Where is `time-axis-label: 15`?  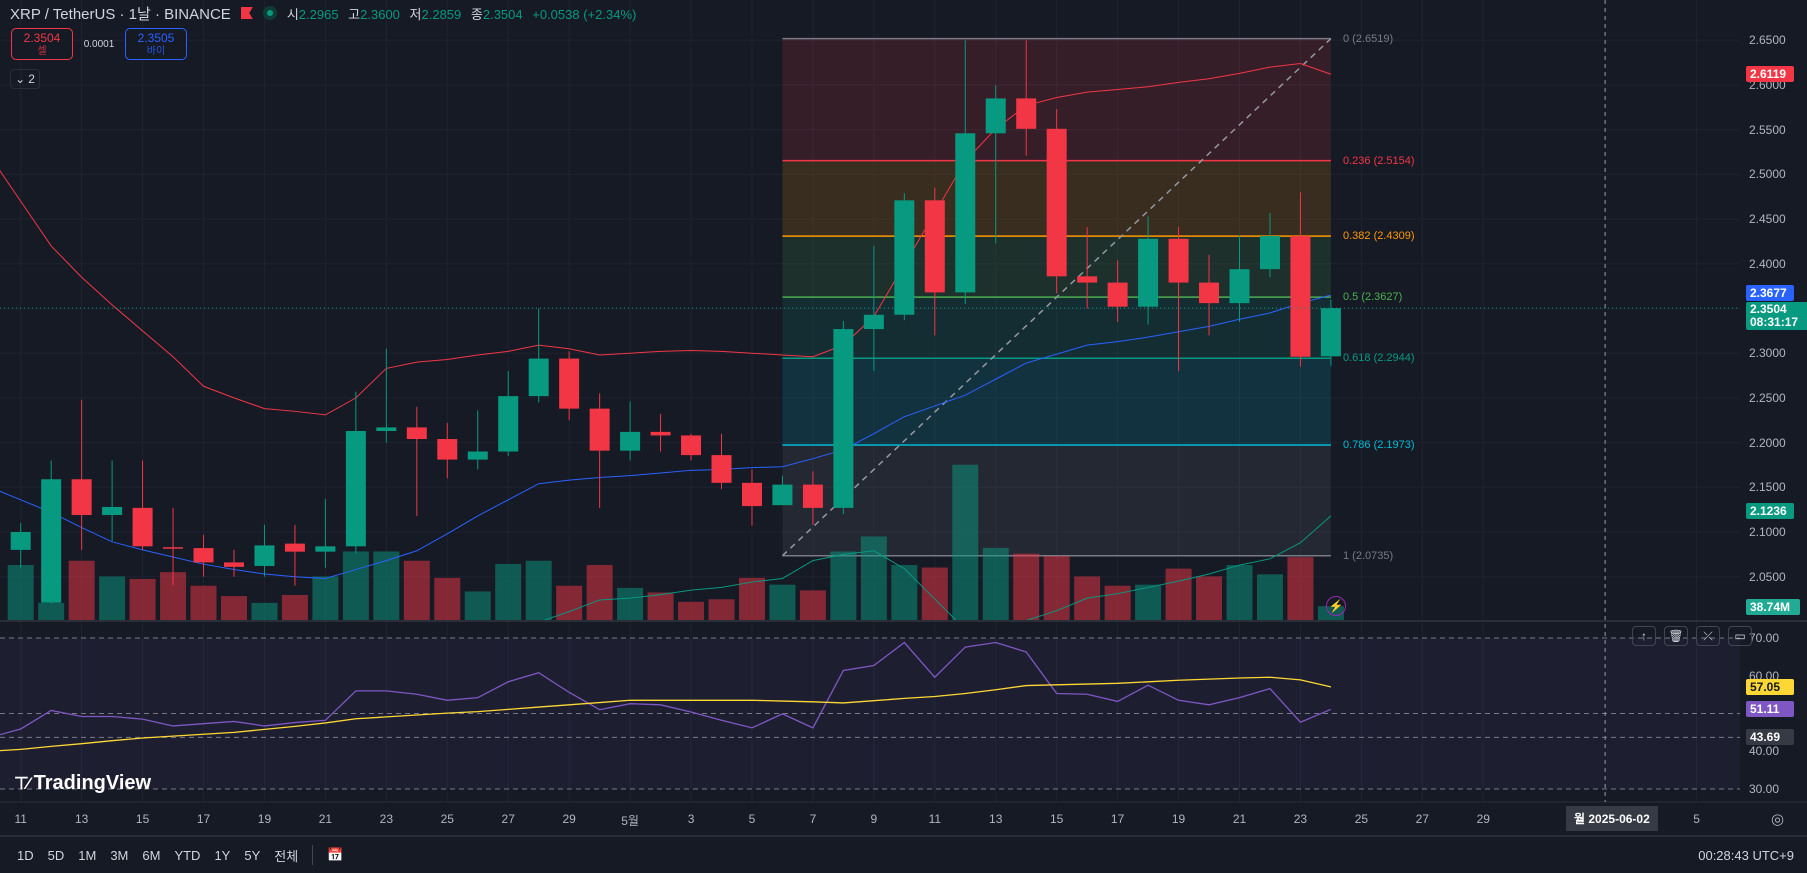
time-axis-label: 15 is located at coordinates (142, 819).